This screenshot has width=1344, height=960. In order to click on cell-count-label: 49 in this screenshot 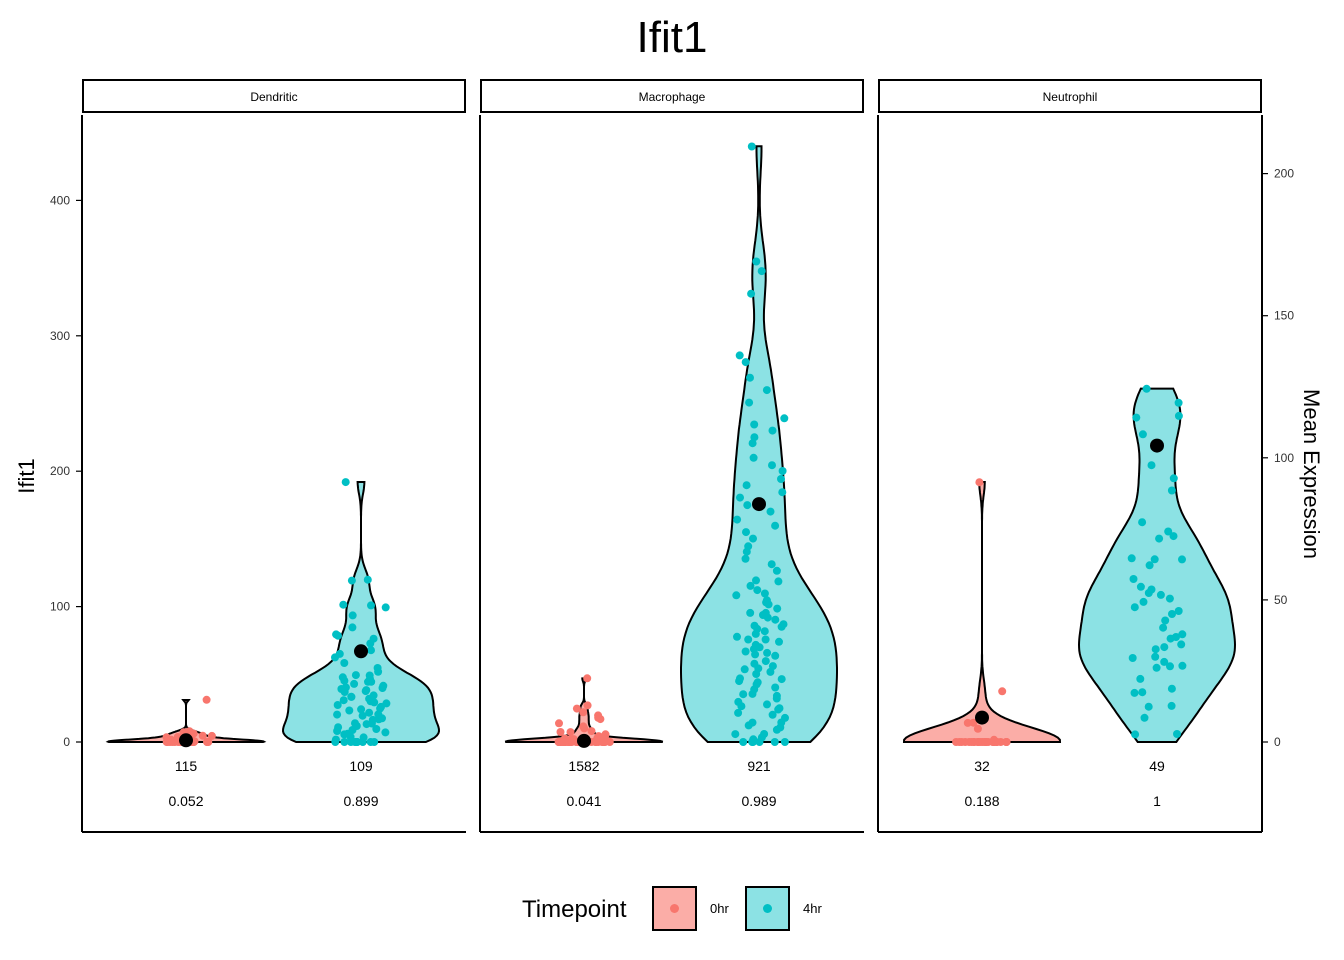, I will do `click(1157, 766)`.